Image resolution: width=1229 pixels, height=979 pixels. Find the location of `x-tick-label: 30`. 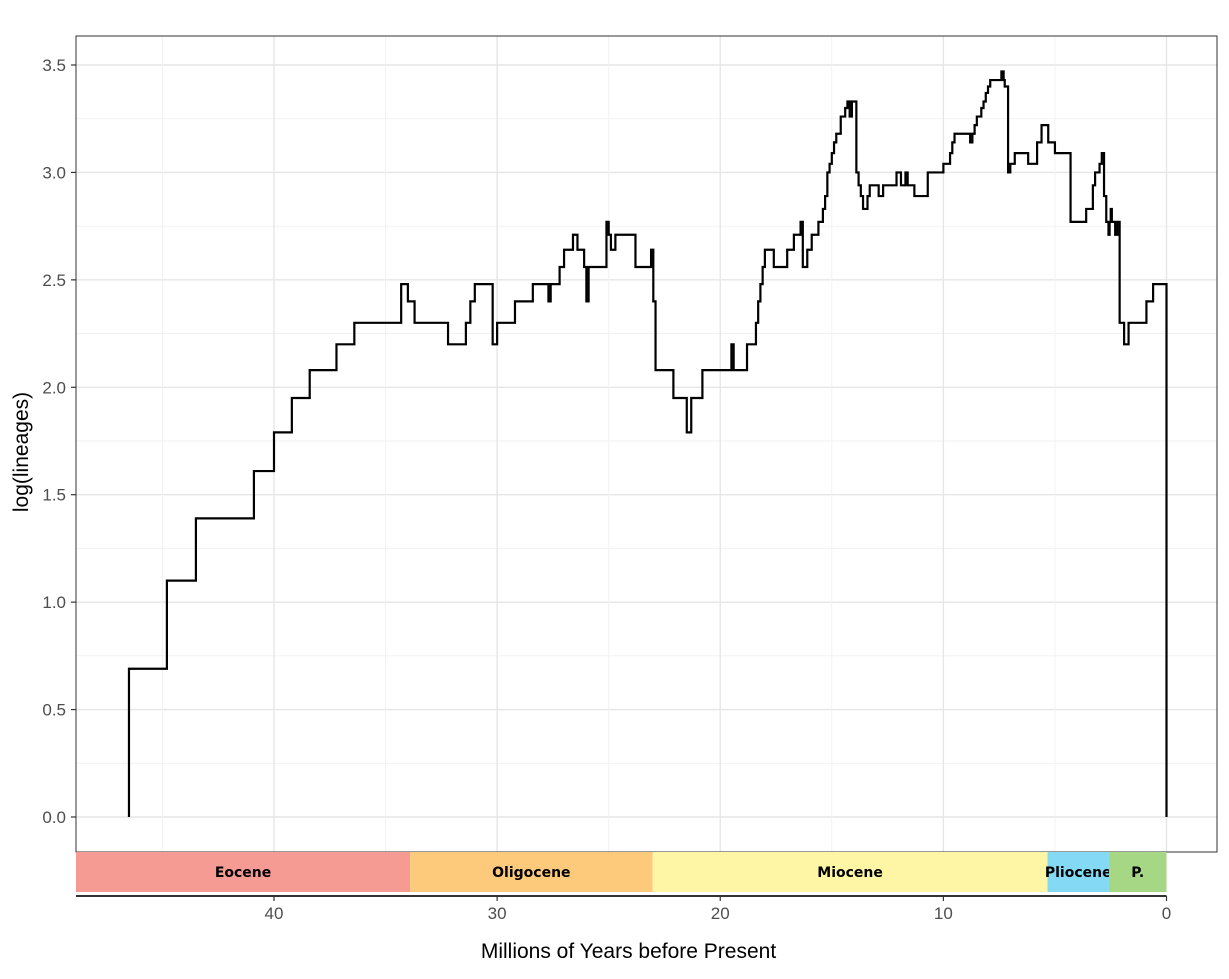

x-tick-label: 30 is located at coordinates (497, 913).